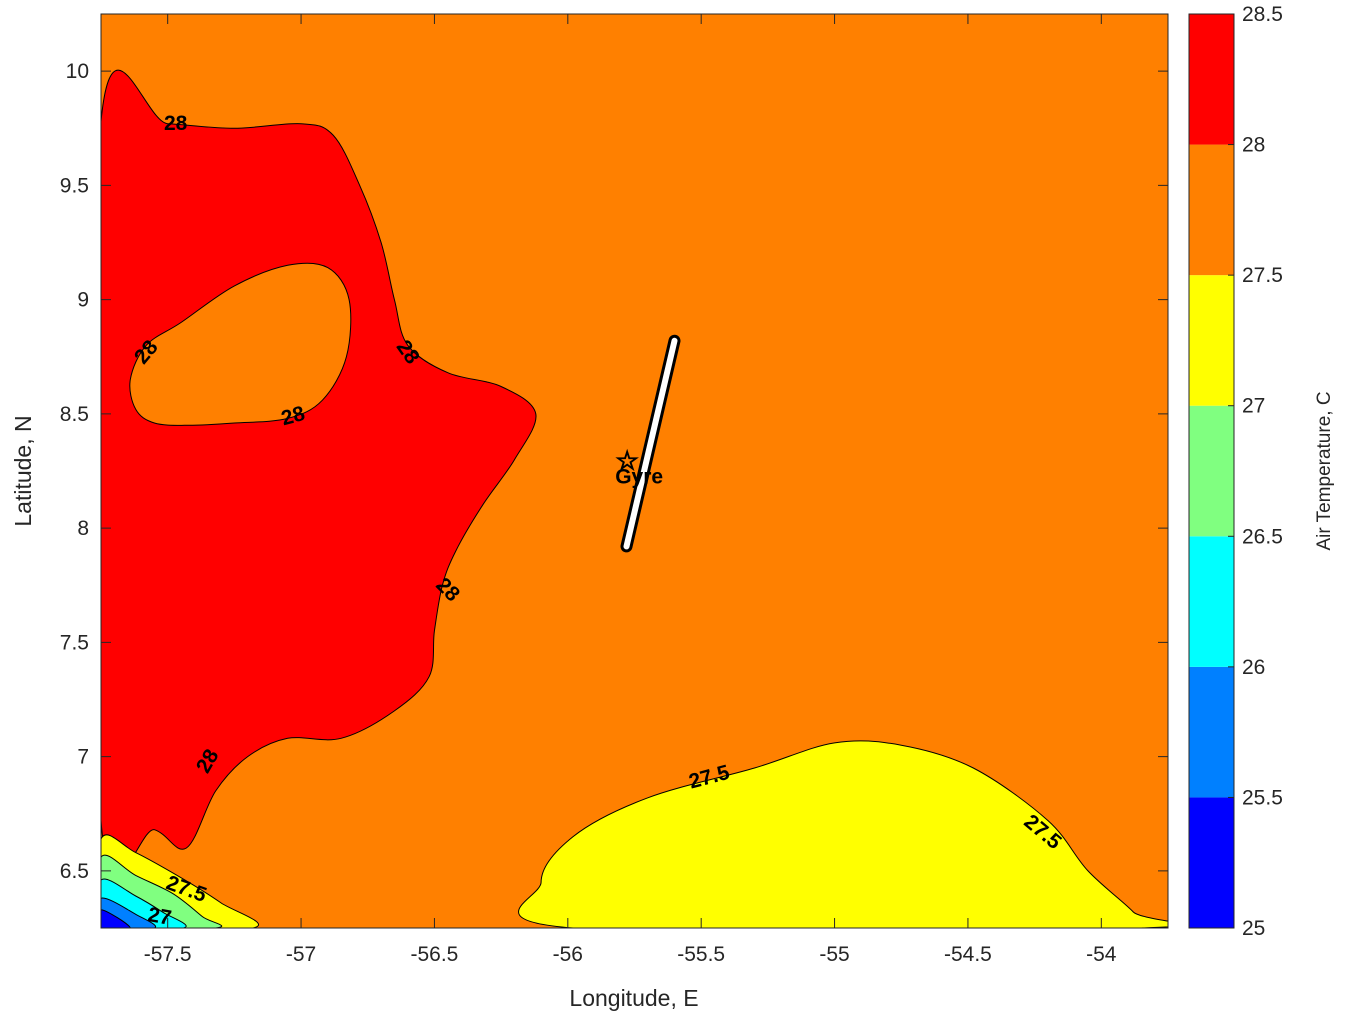 Image resolution: width=1352 pixels, height=1019 pixels. I want to click on colorbar-frame, so click(1211, 471).